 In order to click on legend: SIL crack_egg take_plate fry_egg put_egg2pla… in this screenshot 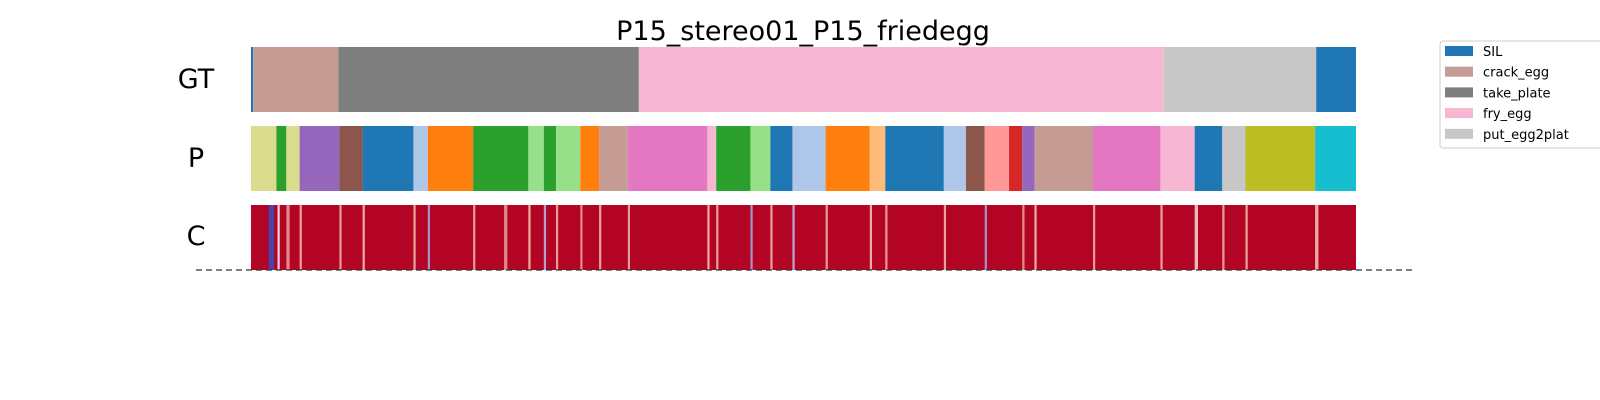, I will do `click(1519, 94)`.